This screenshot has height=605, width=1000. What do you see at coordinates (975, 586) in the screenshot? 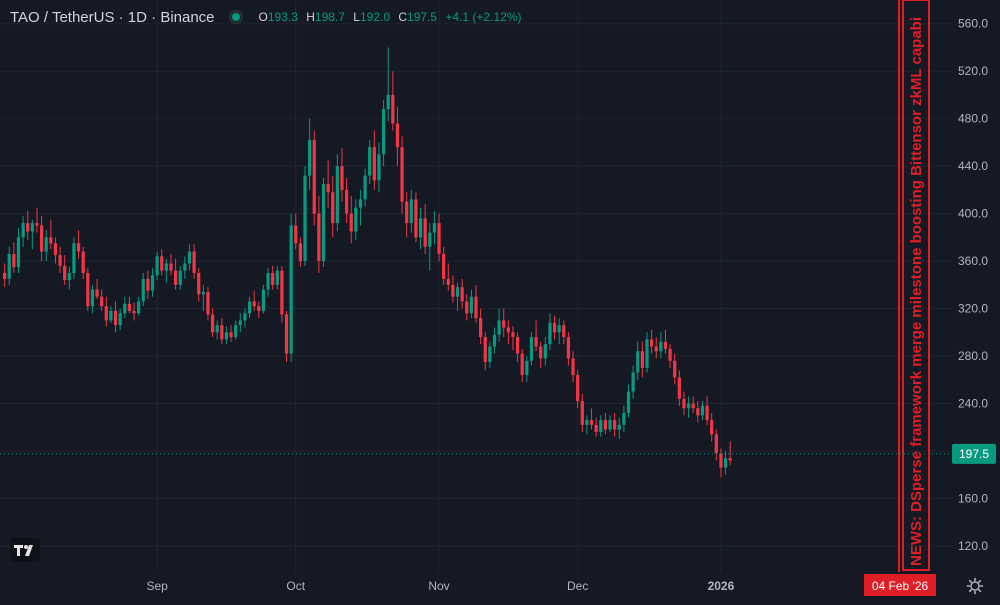
I see `gear-icon` at bounding box center [975, 586].